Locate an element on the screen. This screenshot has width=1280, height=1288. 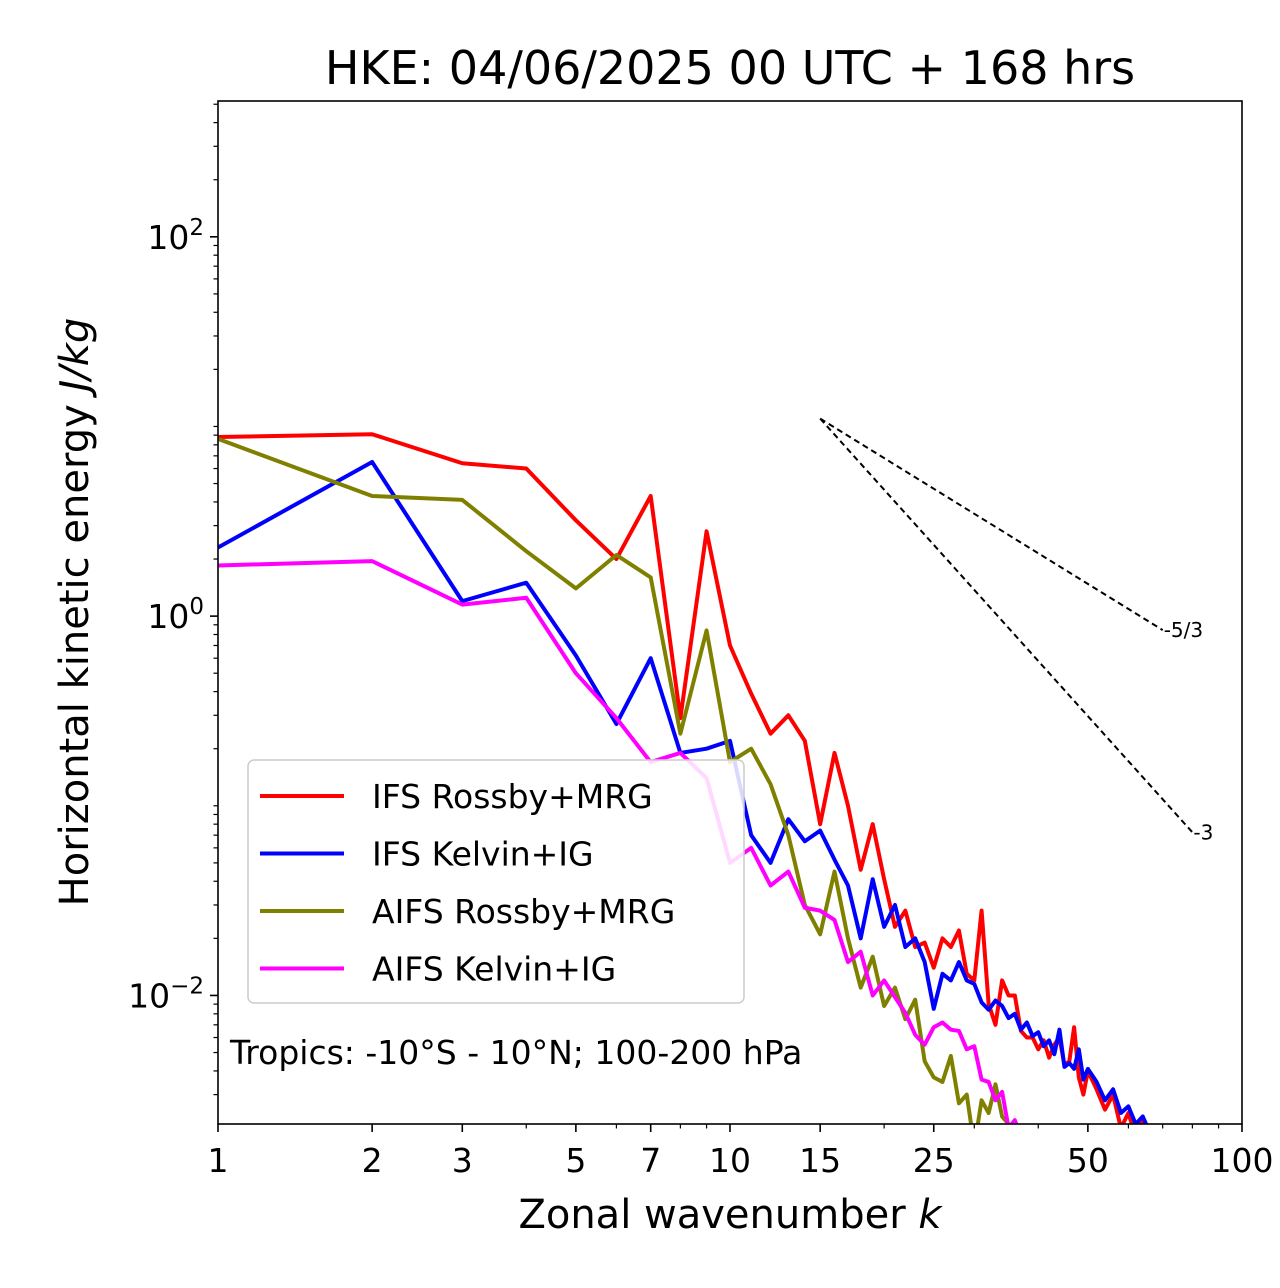
x-tick-label: 15 is located at coordinates (820, 1160).